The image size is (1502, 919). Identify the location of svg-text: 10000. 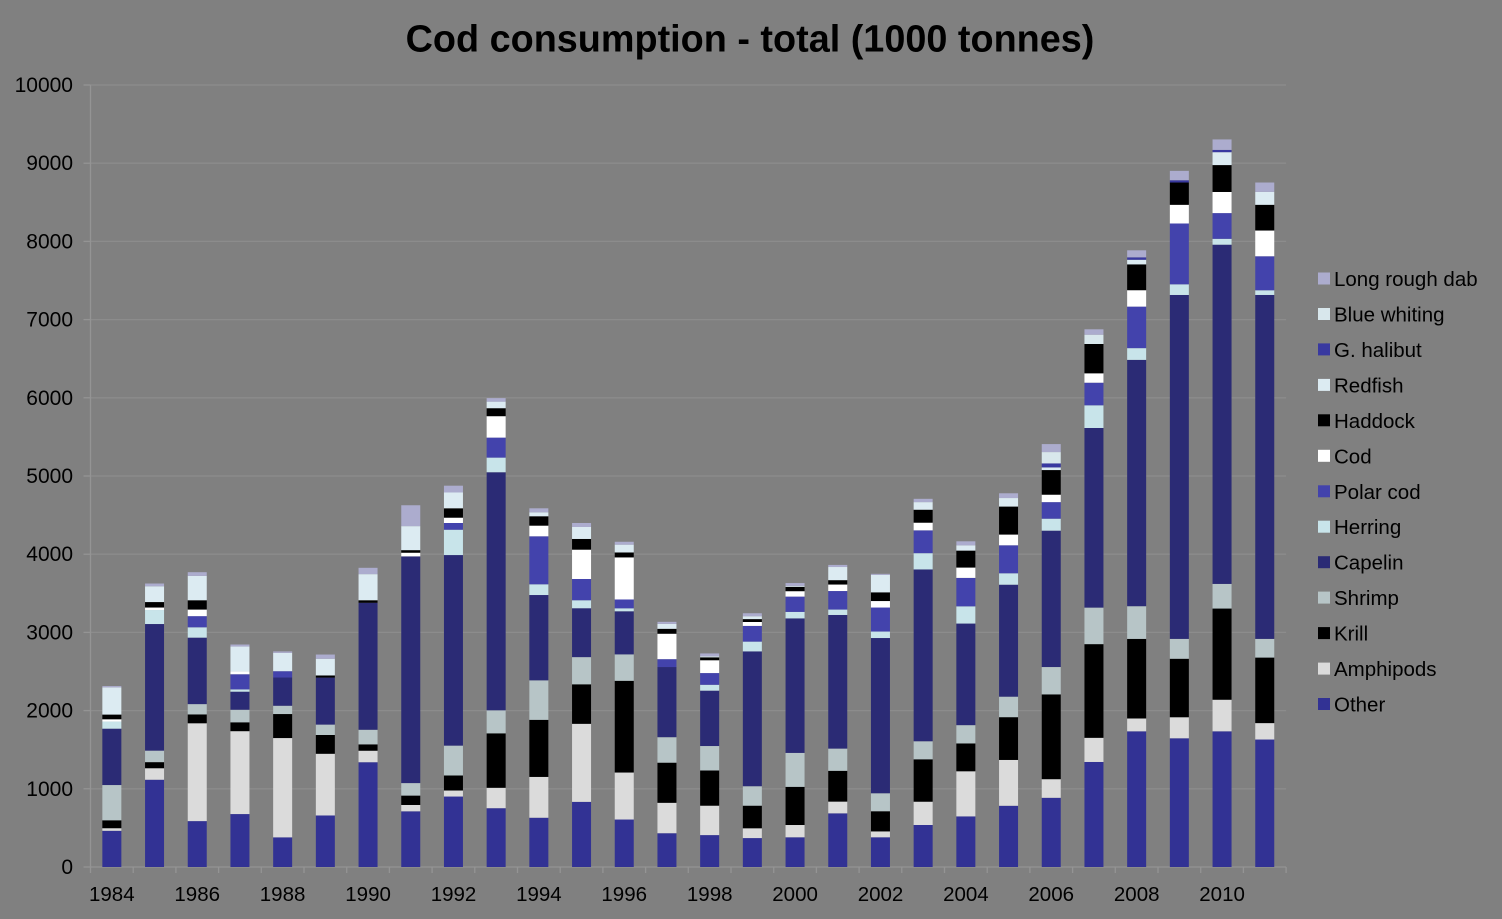
(44, 85).